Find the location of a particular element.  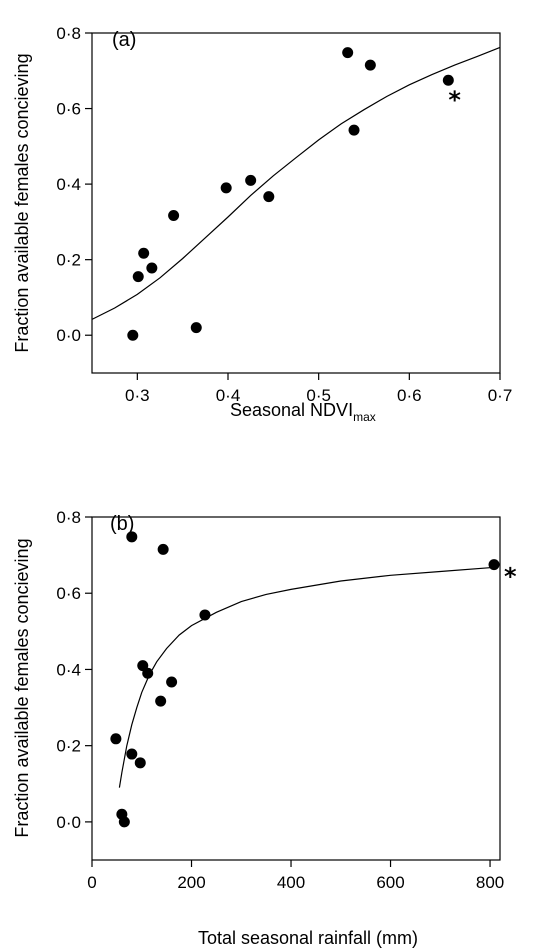

panel-a-x-axis-label: Seasonal NDVImax is located at coordinates (303, 412).